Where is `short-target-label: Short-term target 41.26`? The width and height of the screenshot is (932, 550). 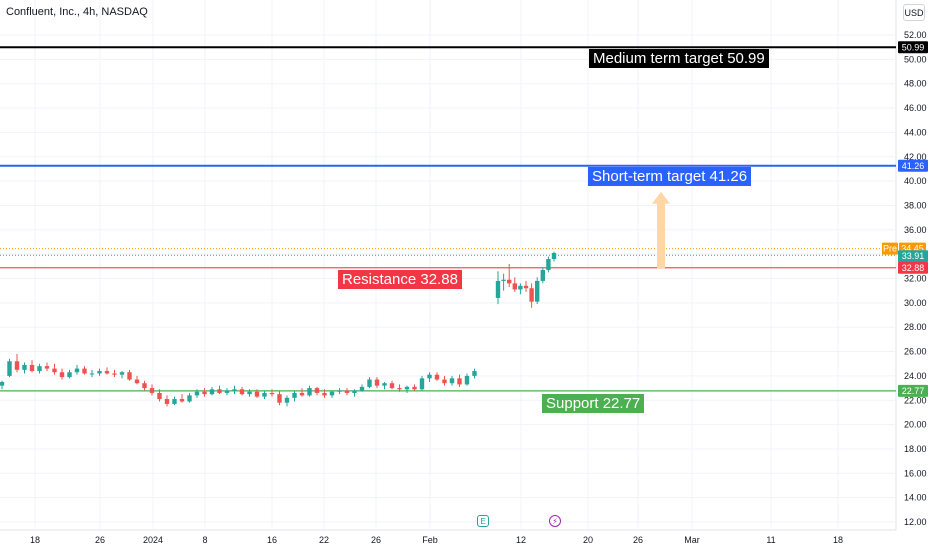
short-target-label: Short-term target 41.26 is located at coordinates (670, 176).